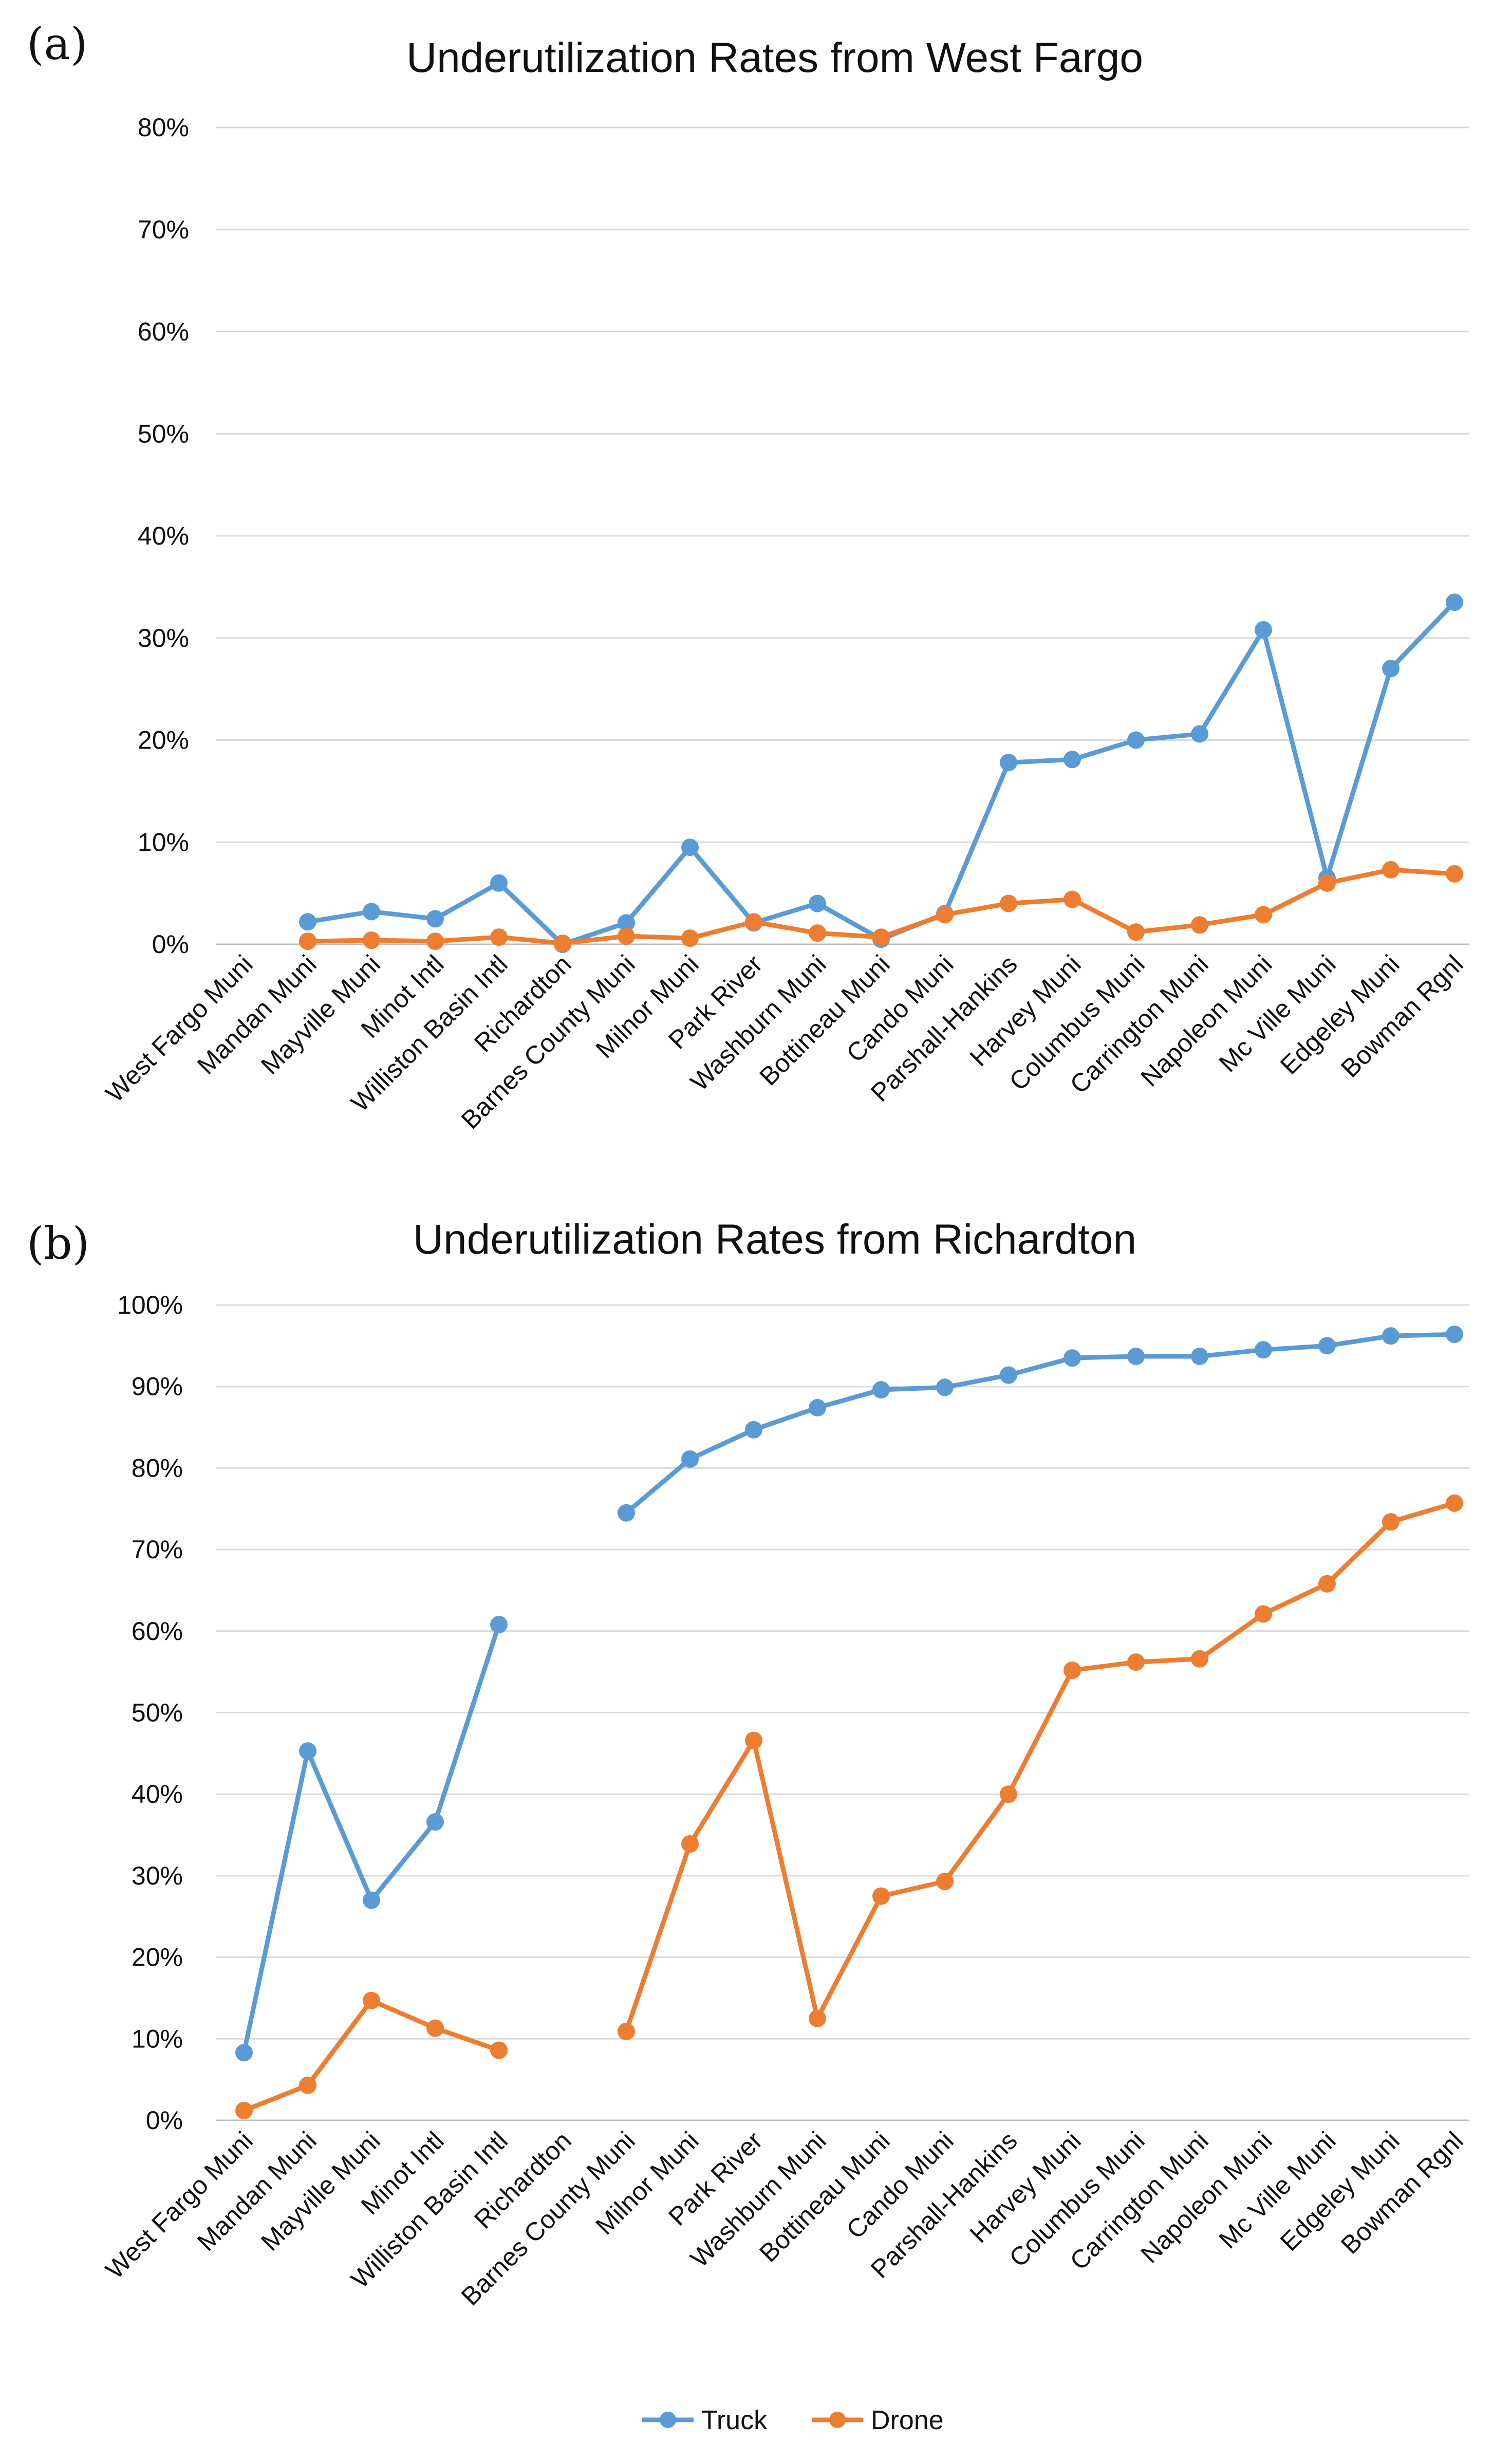  Describe the element at coordinates (307, 2085) in the screenshot. I see `point-drone-b-mandan-muni` at that location.